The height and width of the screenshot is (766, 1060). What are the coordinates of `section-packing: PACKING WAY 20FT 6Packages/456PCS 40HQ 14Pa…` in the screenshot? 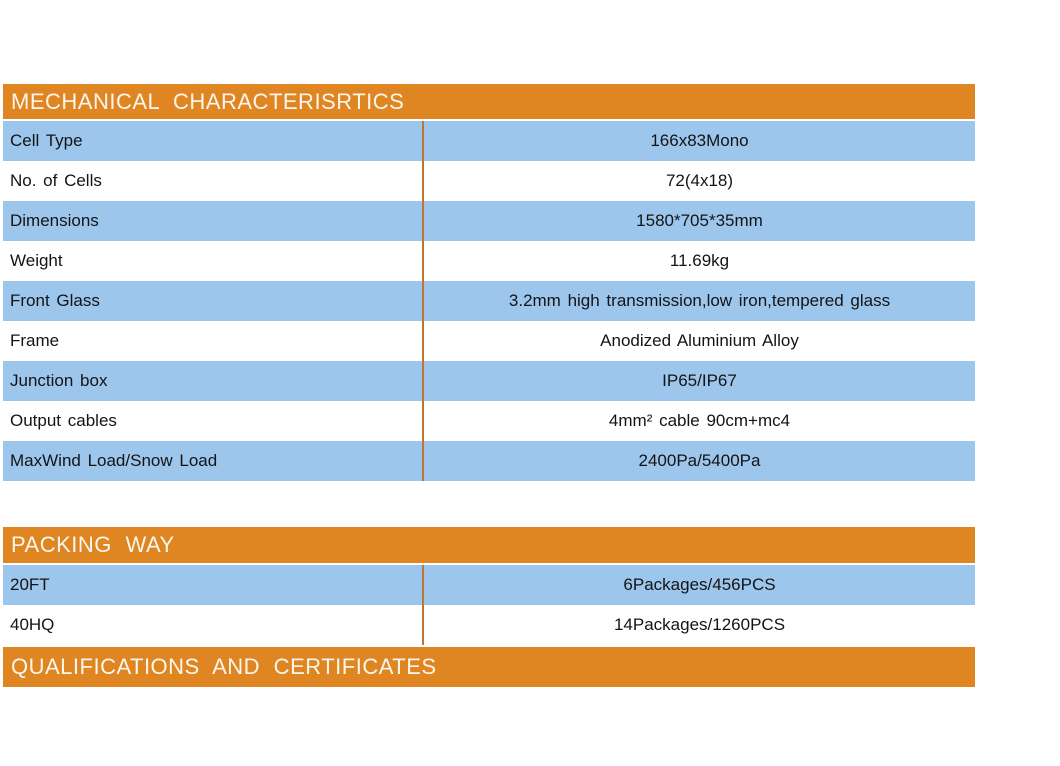 It's located at (489, 586).